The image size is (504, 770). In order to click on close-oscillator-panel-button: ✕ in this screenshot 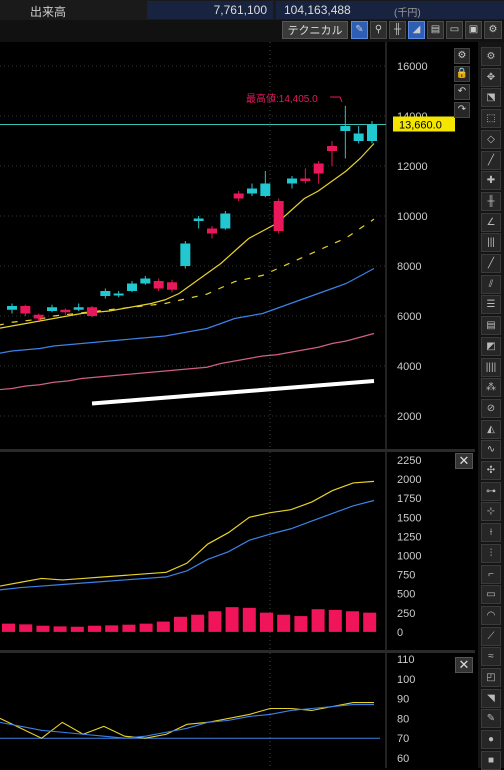, I will do `click(464, 665)`.